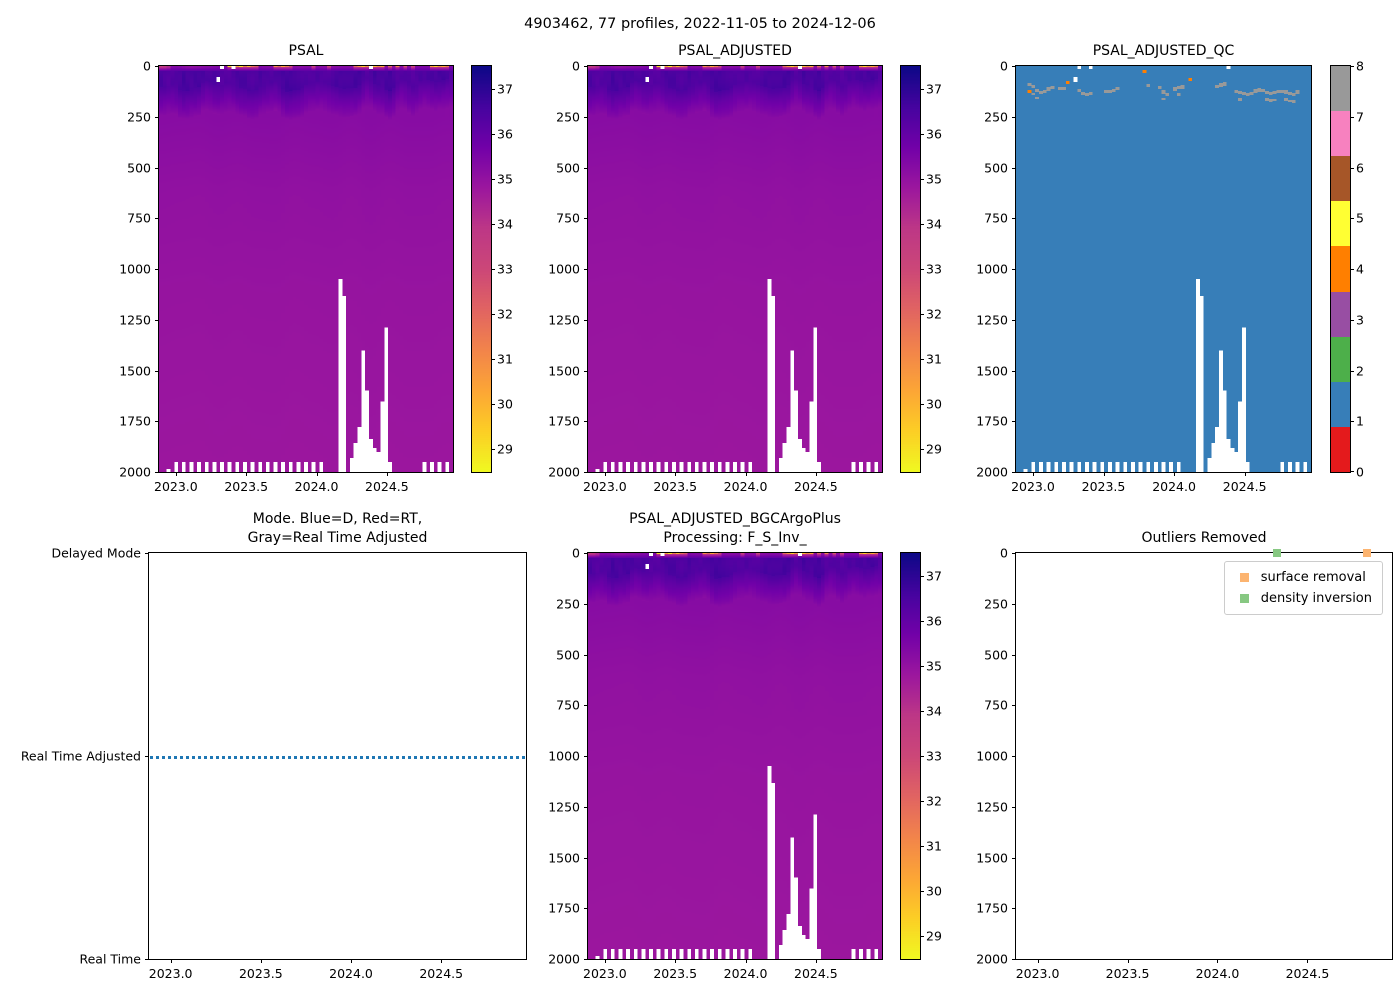  What do you see at coordinates (1244, 598) in the screenshot?
I see `density-inversion-swatch-icon` at bounding box center [1244, 598].